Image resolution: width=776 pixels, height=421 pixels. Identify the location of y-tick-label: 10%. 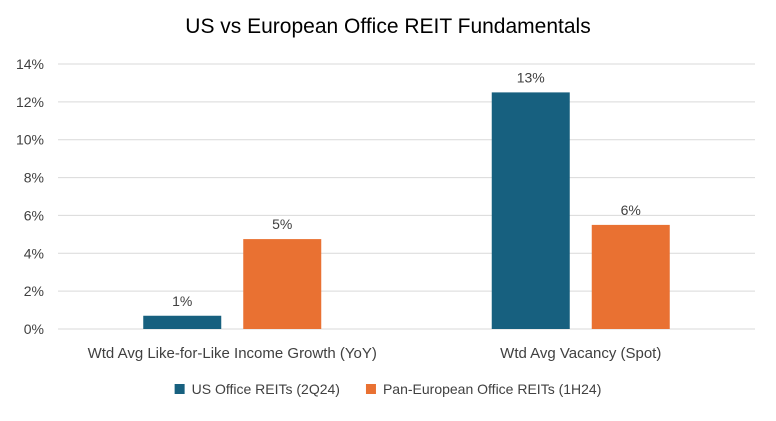
(30, 140).